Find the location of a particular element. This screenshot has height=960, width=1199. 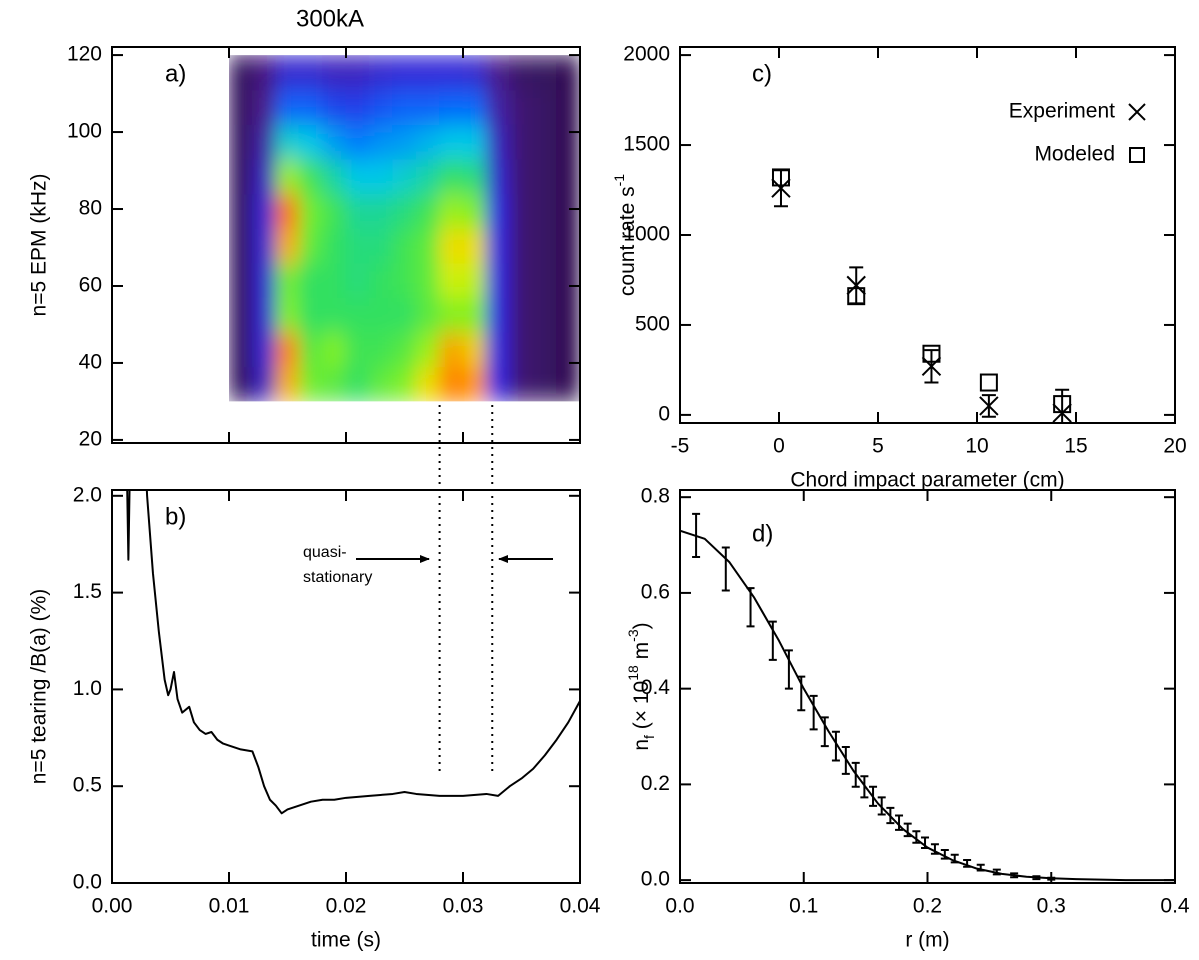

legend-label: Experiment is located at coordinates (1062, 111).